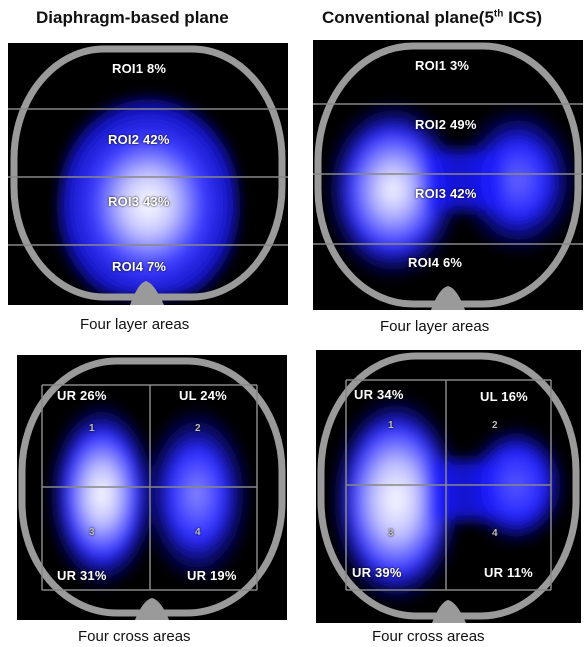  I want to click on roi4-label: ROI4 7%, so click(139, 266).